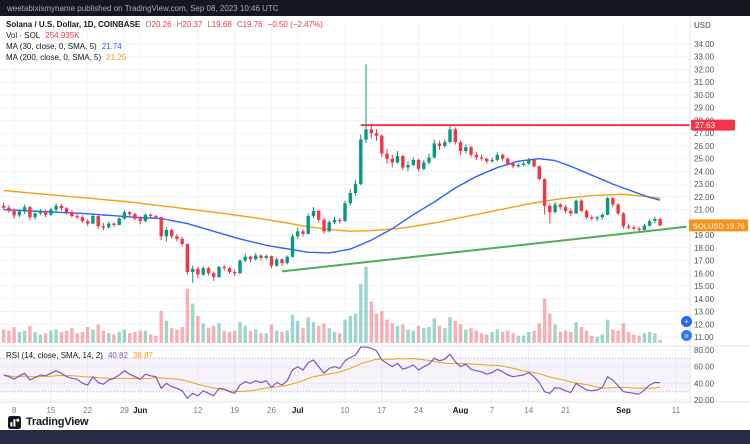  I want to click on svg-text: 29.00, so click(704, 108).